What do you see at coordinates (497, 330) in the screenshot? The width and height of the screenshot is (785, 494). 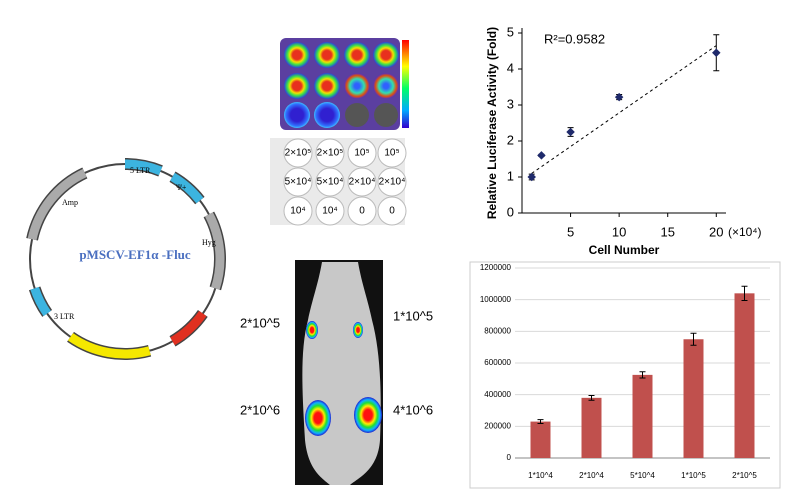 I see `y-tick-label: 800000` at bounding box center [497, 330].